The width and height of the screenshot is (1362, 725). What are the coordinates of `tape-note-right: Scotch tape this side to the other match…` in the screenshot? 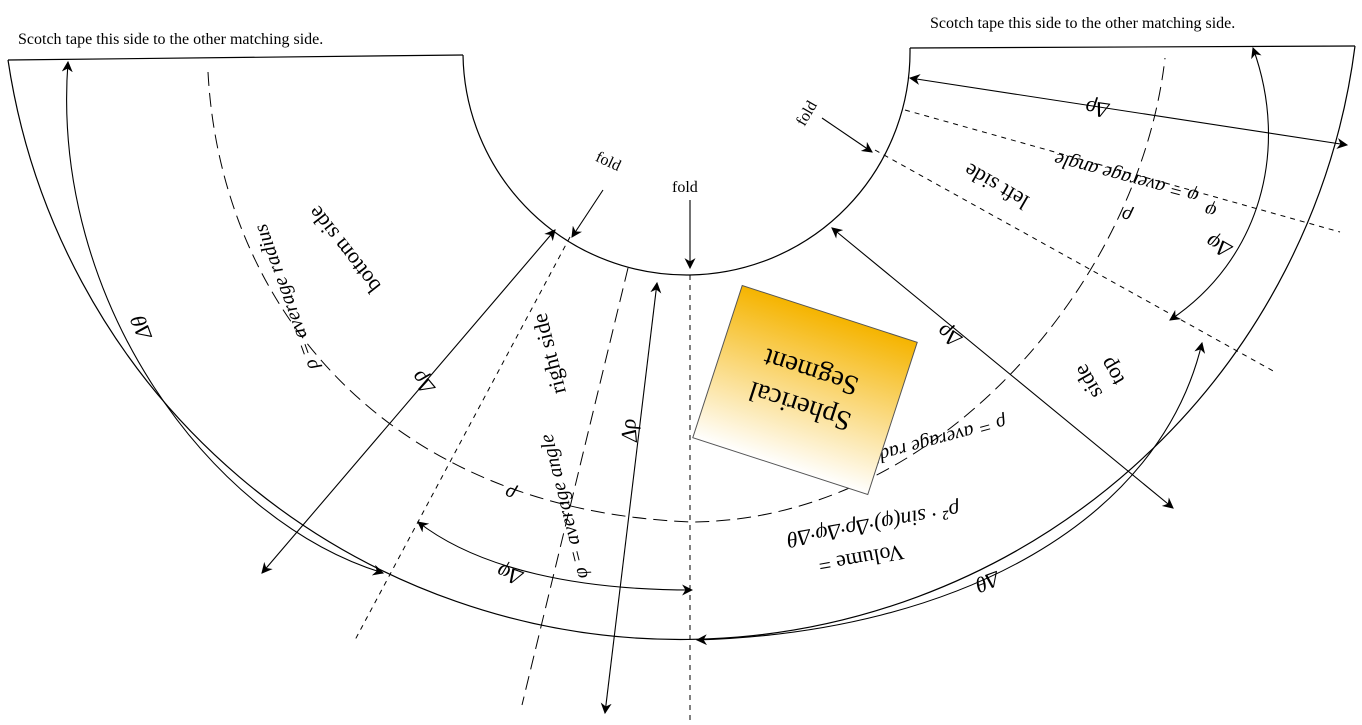 It's located at (1082, 23).